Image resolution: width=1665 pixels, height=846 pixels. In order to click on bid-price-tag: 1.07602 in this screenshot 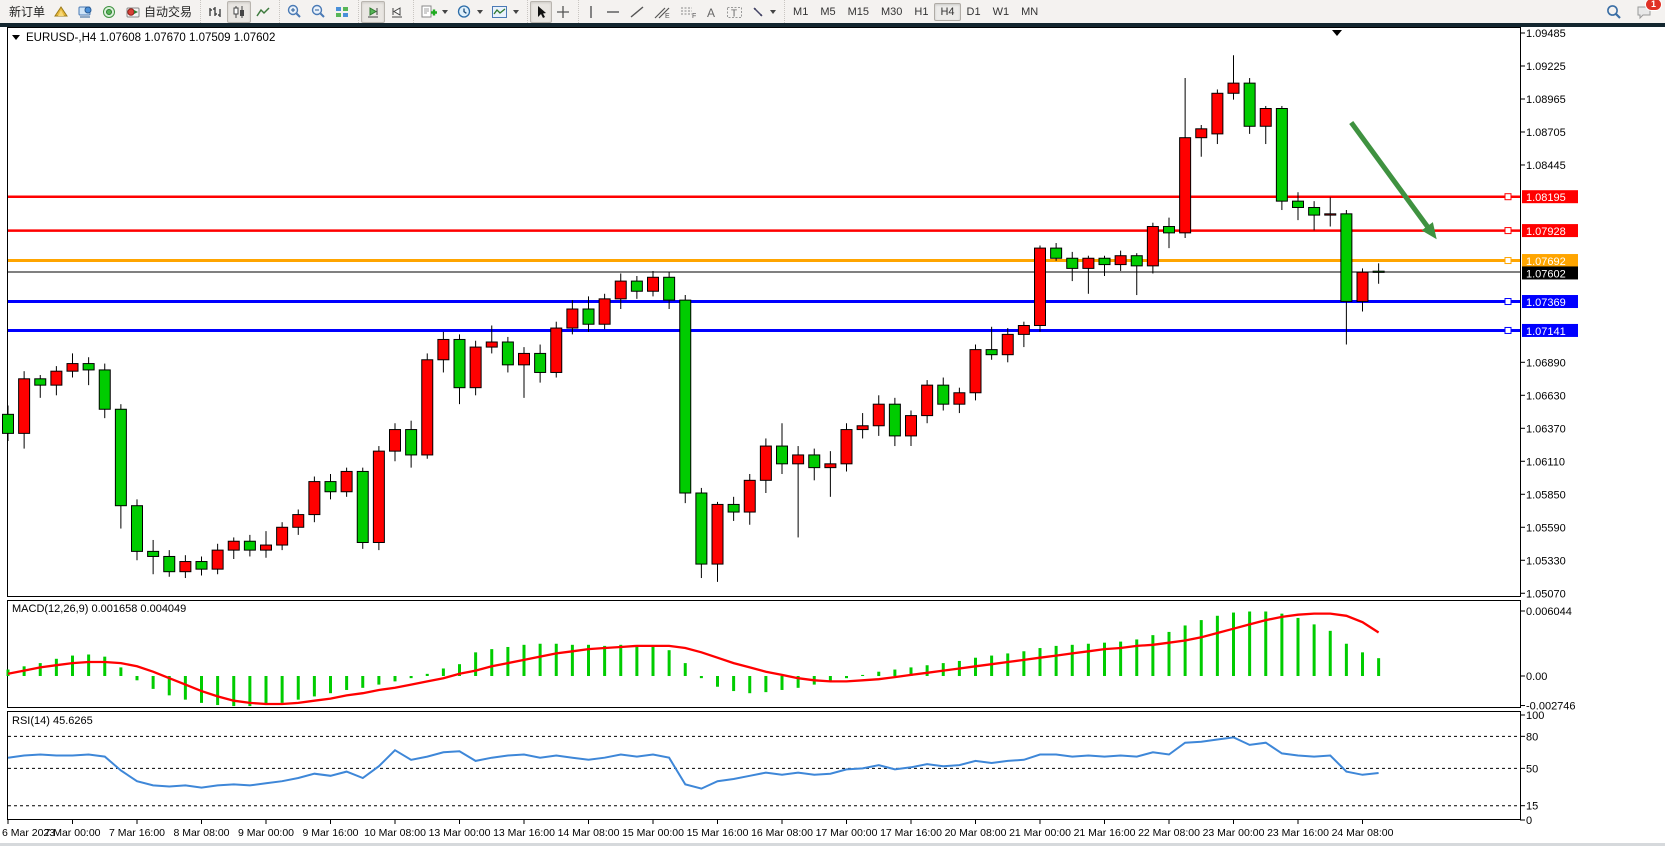, I will do `click(1550, 273)`.